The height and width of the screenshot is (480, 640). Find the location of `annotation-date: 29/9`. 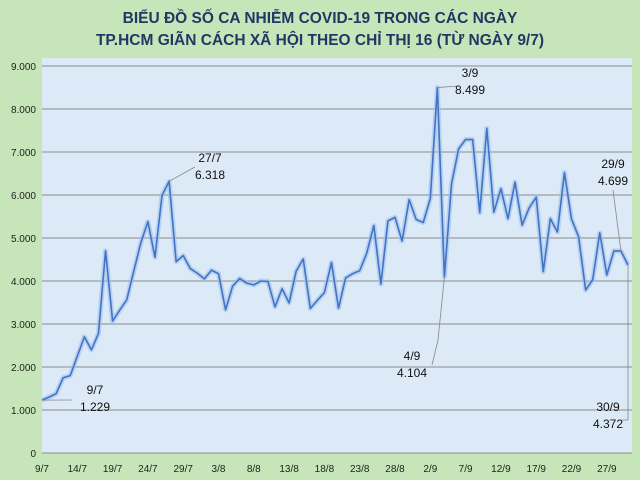

annotation-date: 29/9 is located at coordinates (613, 164).